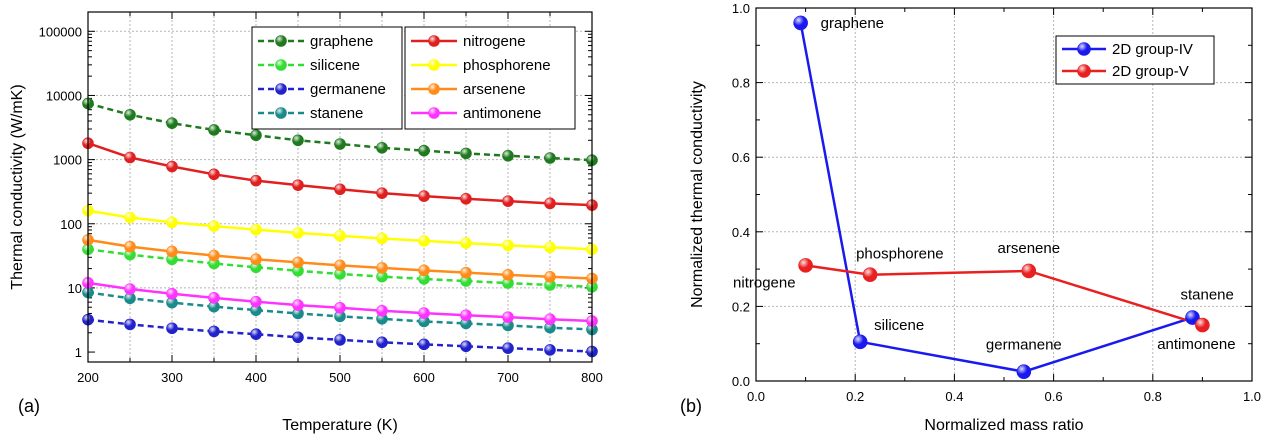  What do you see at coordinates (741, 306) in the screenshot?
I see `y-tick-label: 0.2` at bounding box center [741, 306].